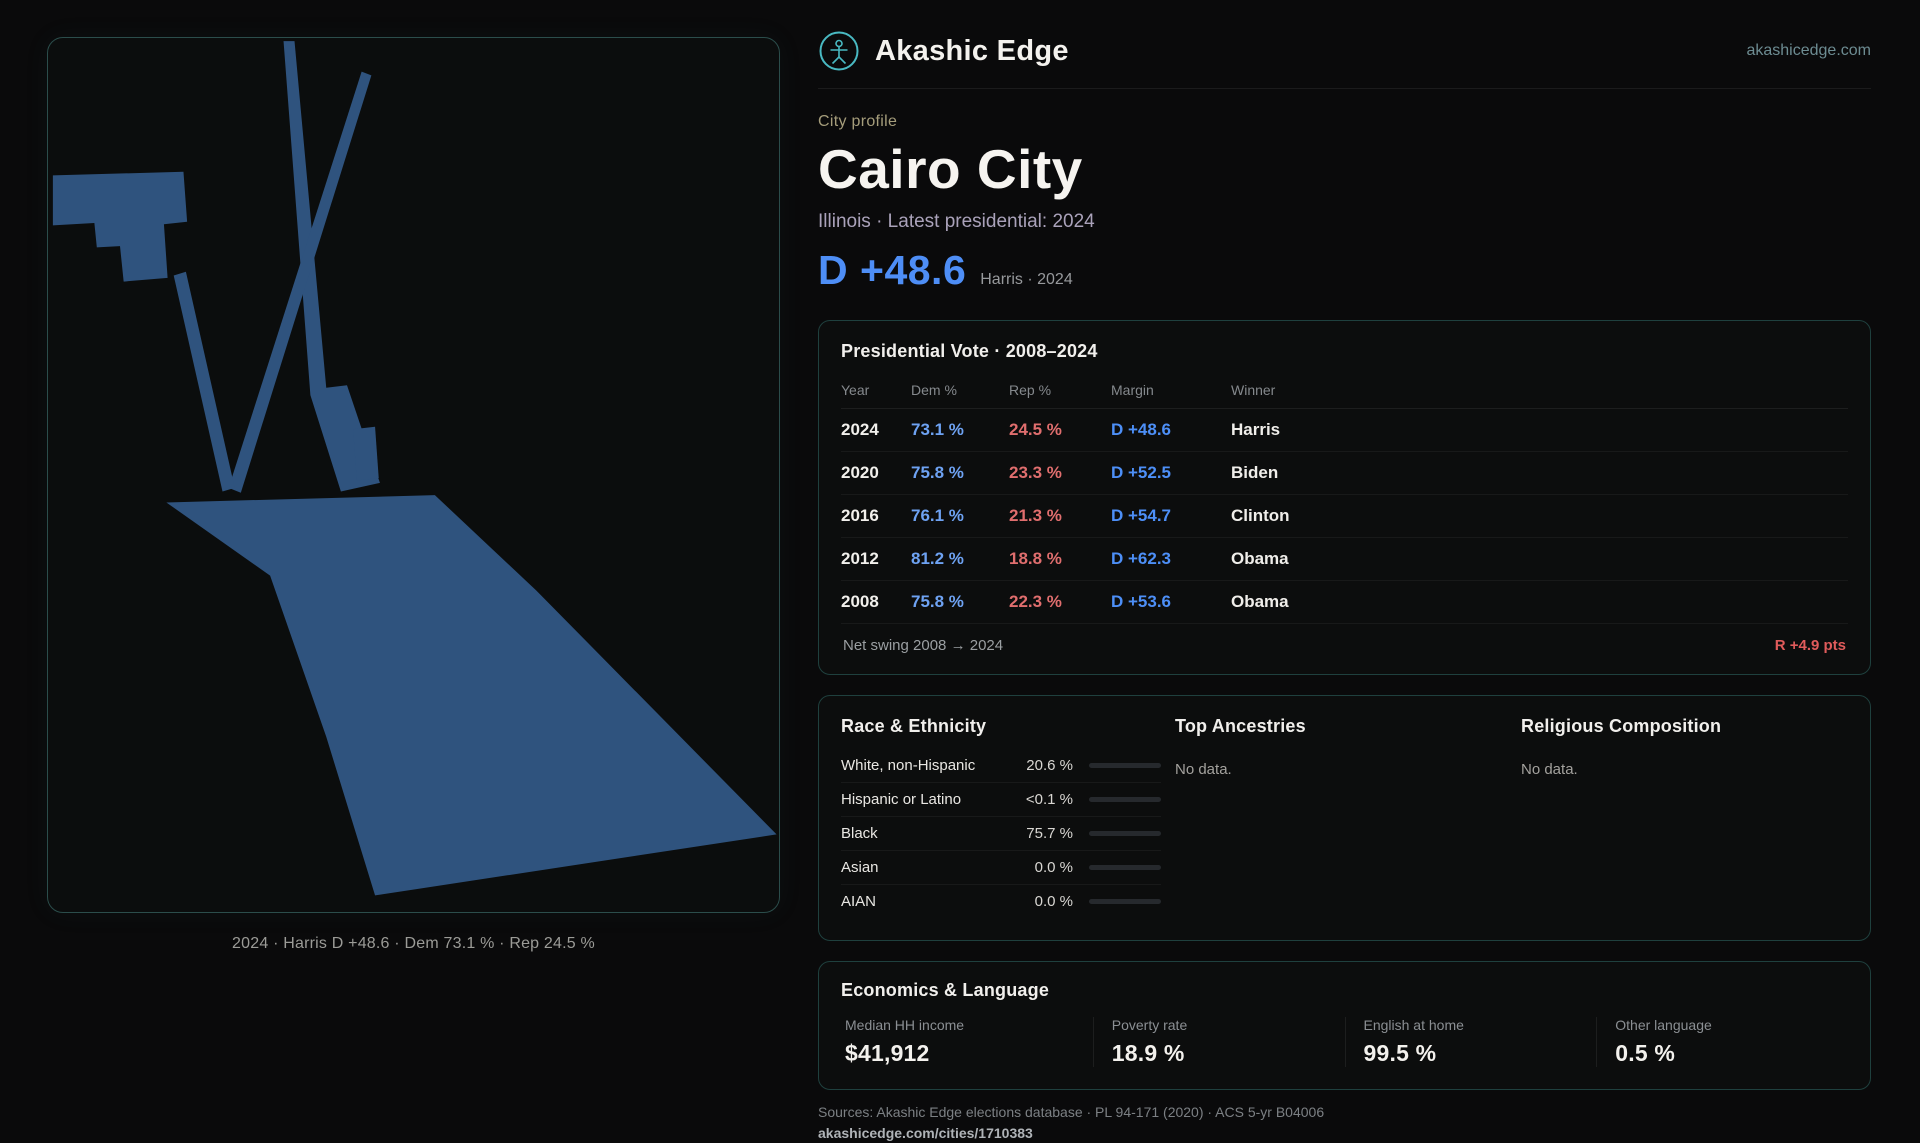 This screenshot has height=1143, width=1920. What do you see at coordinates (1026, 279) in the screenshot?
I see `headline-margin-caption: Harris · 2024` at bounding box center [1026, 279].